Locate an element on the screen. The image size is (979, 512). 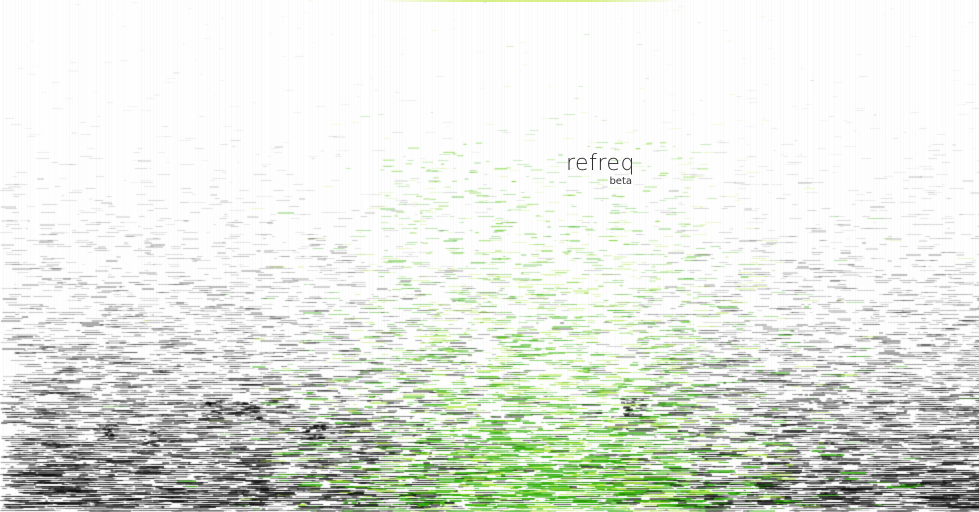
beta-badge: beta is located at coordinates (620, 181).